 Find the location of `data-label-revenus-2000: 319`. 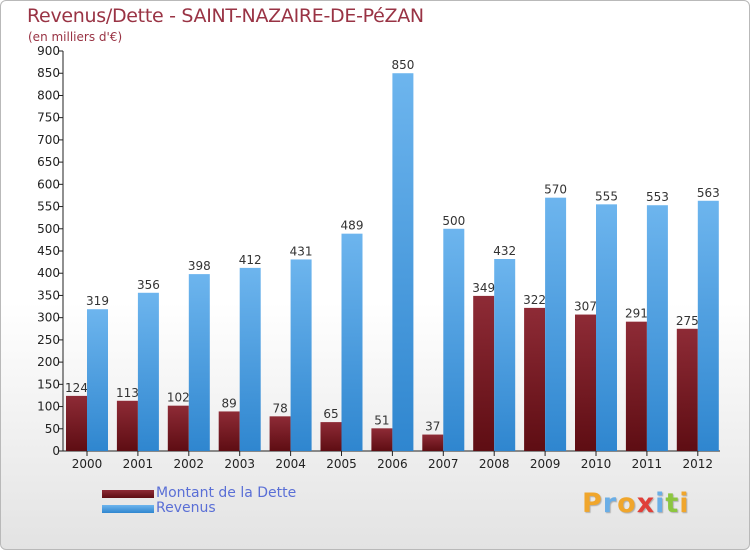

data-label-revenus-2000: 319 is located at coordinates (97, 301).